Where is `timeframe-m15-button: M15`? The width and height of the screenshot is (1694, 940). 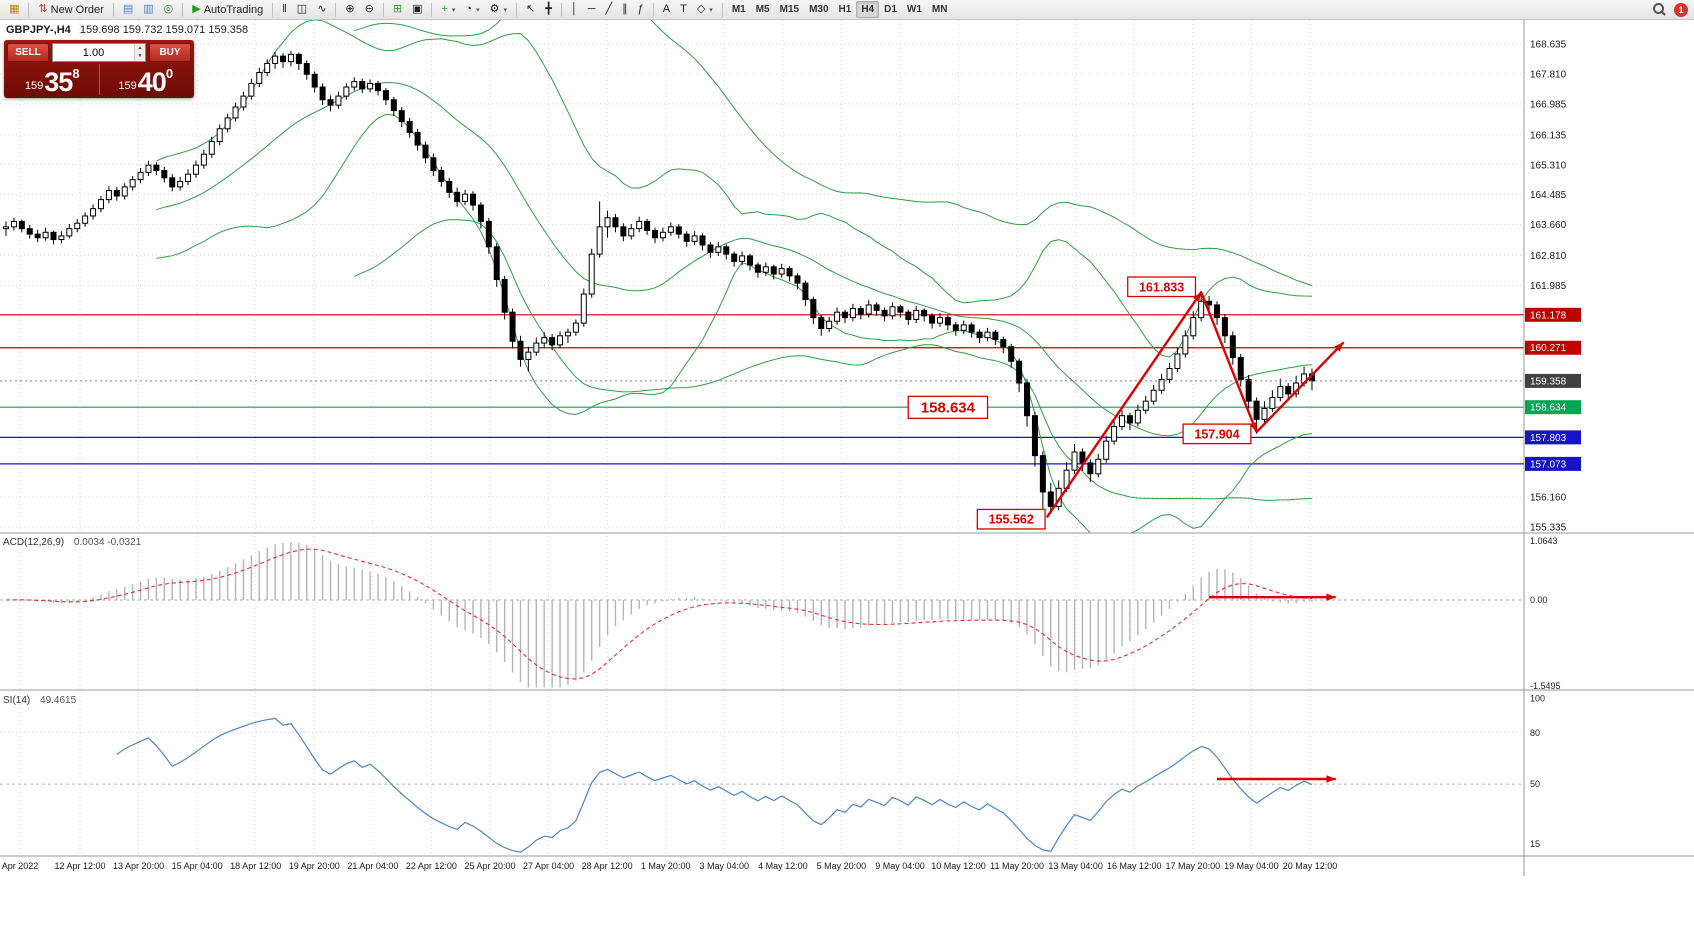
timeframe-m15-button: M15 is located at coordinates (789, 9).